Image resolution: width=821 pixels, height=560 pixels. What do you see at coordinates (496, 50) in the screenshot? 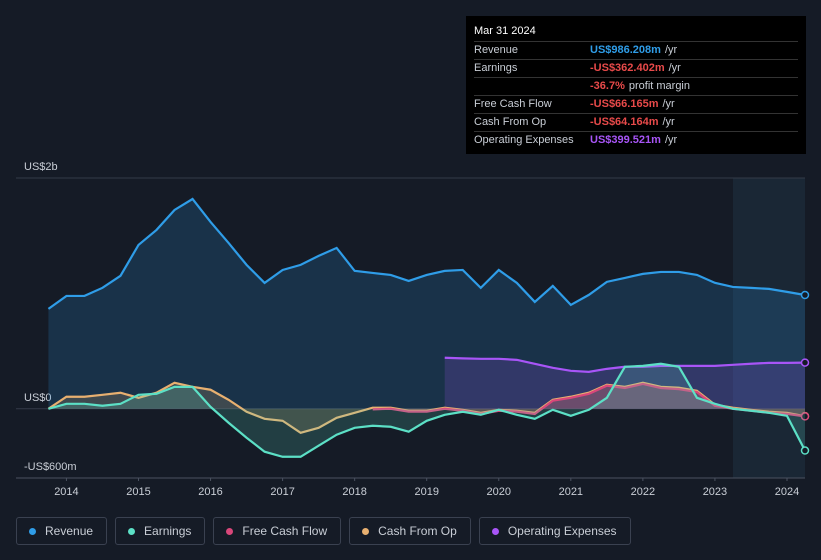
I see `tooltip-label: Revenue` at bounding box center [496, 50].